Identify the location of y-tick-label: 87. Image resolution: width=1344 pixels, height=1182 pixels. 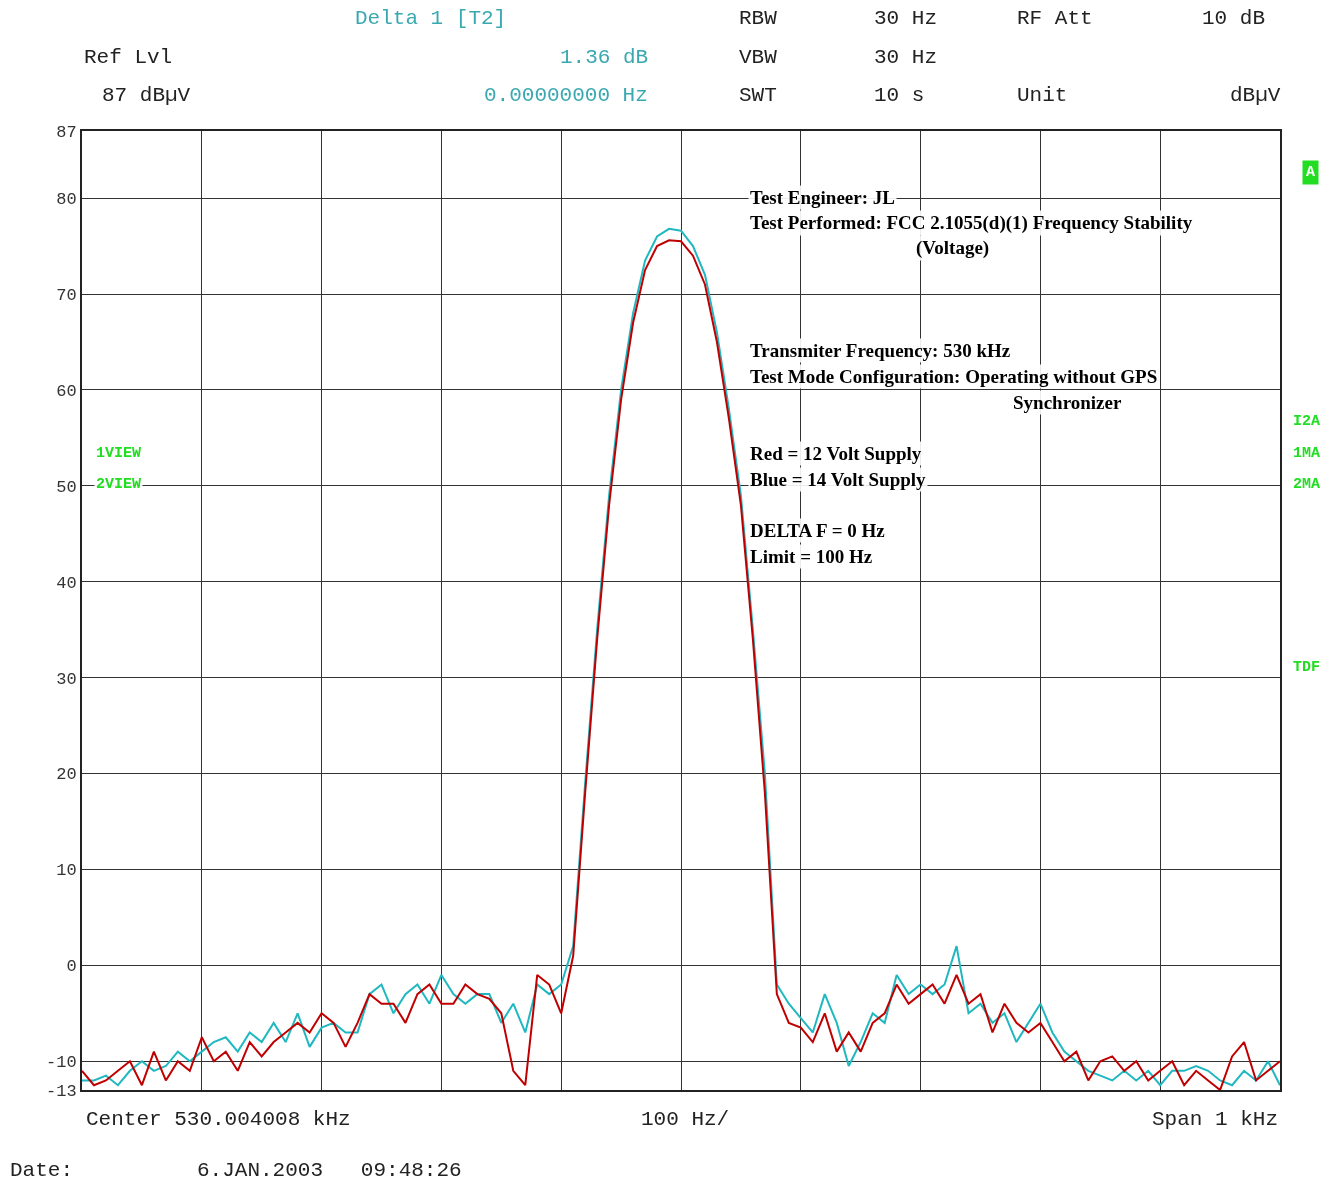
(66, 132).